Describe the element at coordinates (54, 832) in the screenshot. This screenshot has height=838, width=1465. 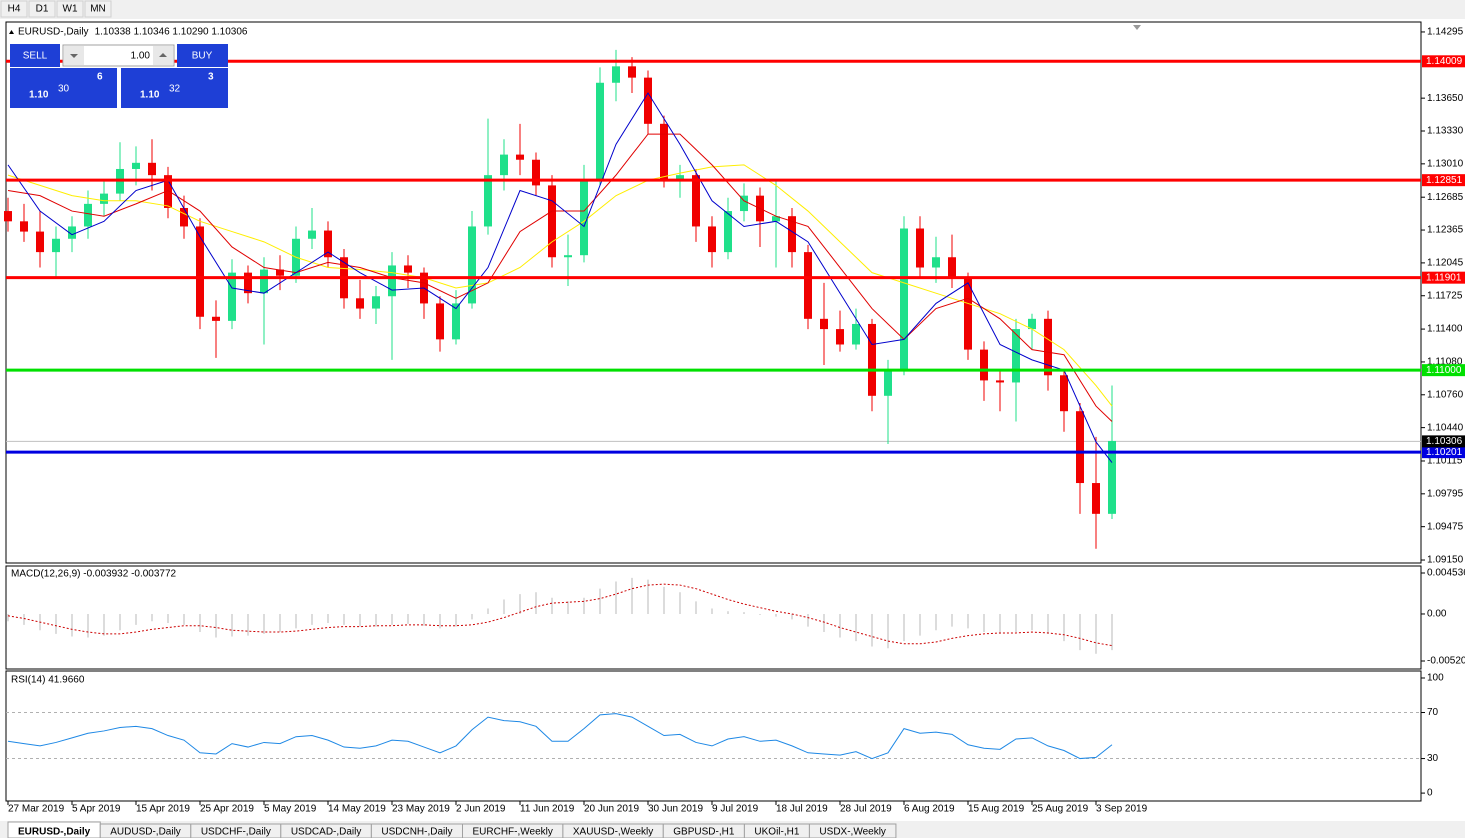
I see `symbol-tab-label: EURUSD-,Daily` at that location.